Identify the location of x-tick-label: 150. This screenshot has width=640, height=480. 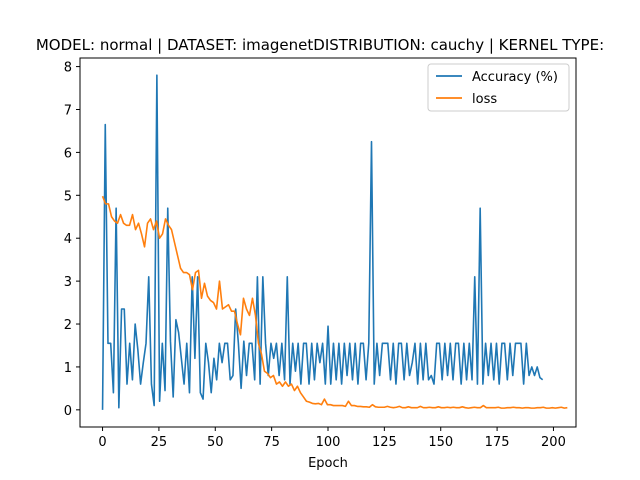
(440, 442).